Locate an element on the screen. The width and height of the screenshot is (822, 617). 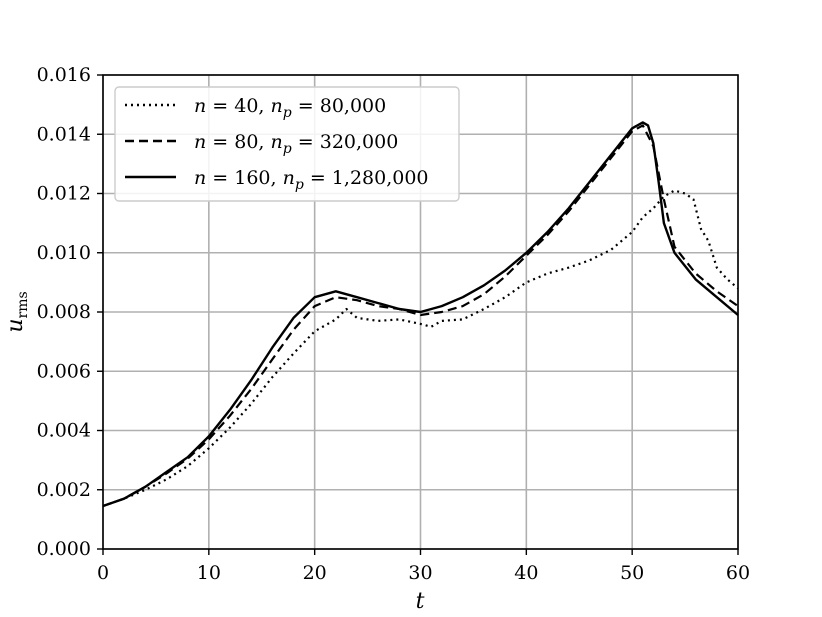
x-tick-label: 10 is located at coordinates (209, 573).